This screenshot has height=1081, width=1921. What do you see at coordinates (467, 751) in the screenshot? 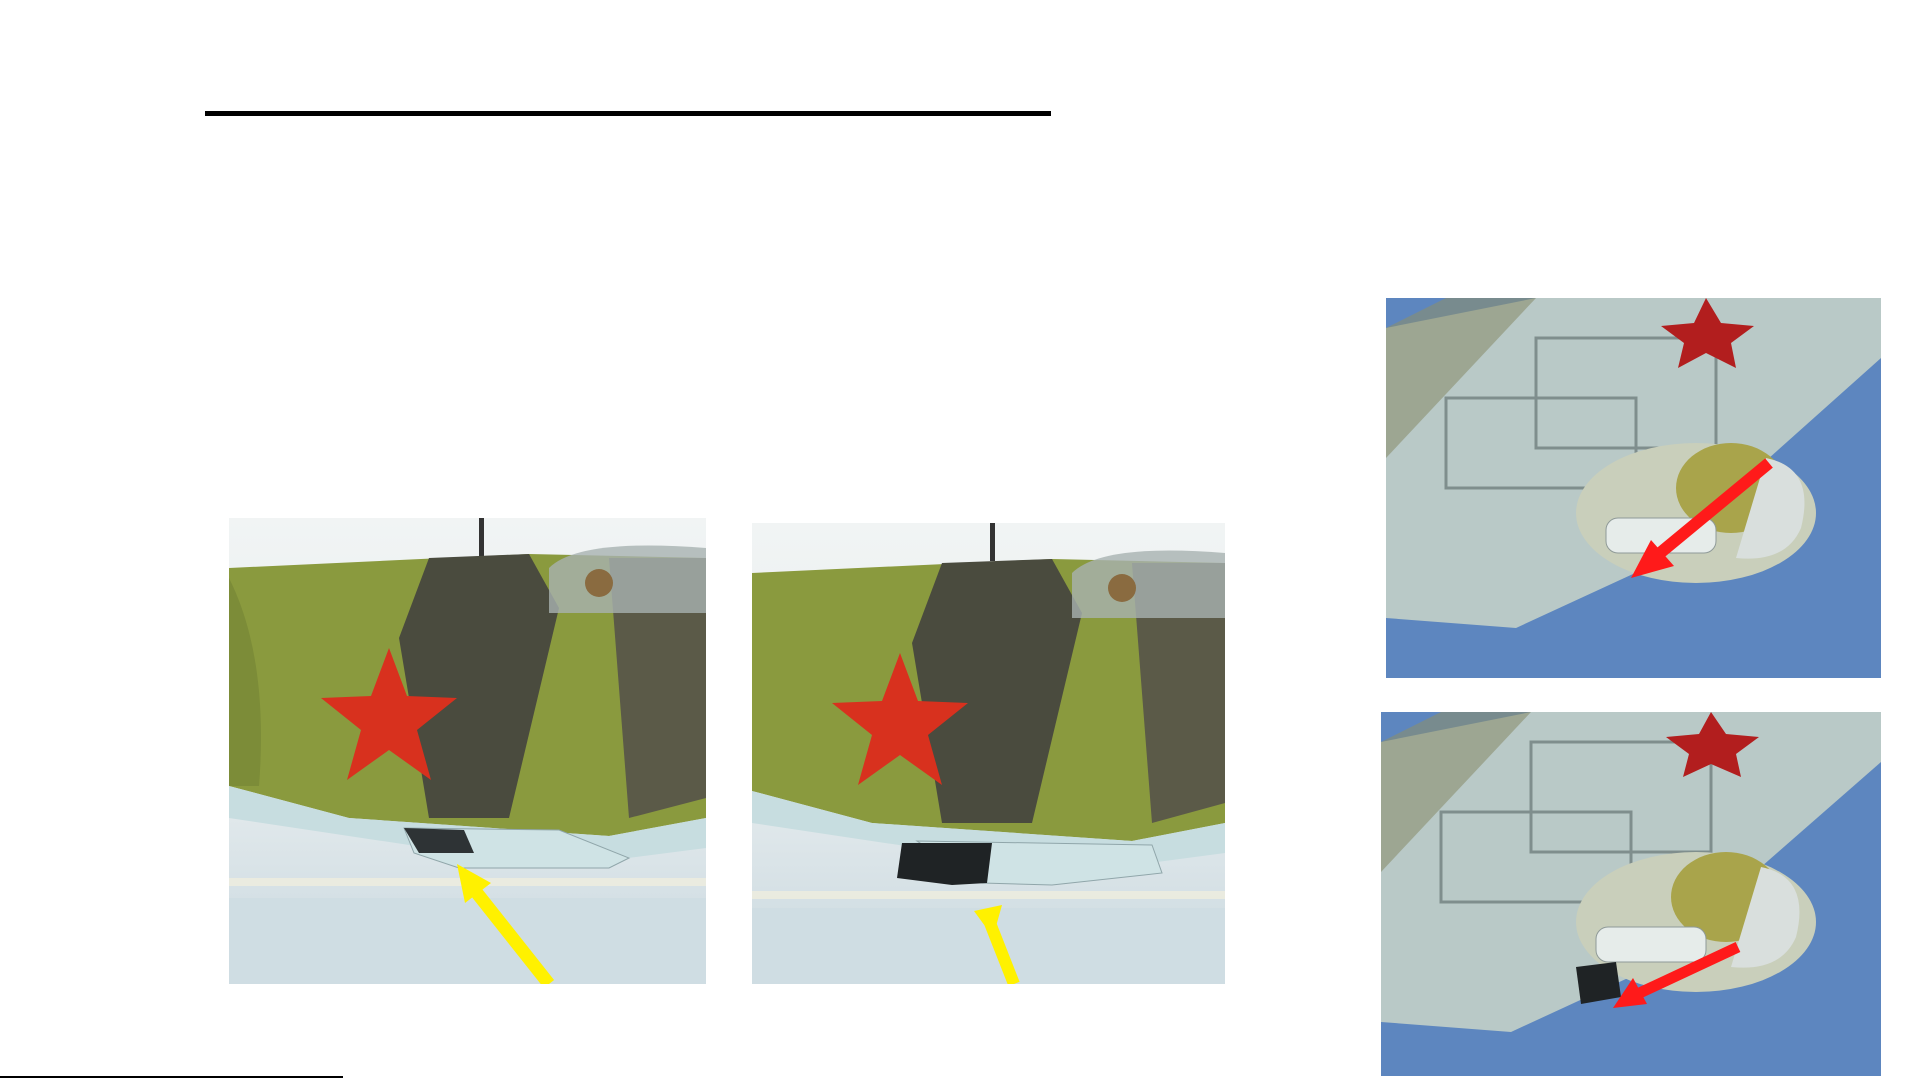
I see `photo-side-view-flap-closed` at bounding box center [467, 751].